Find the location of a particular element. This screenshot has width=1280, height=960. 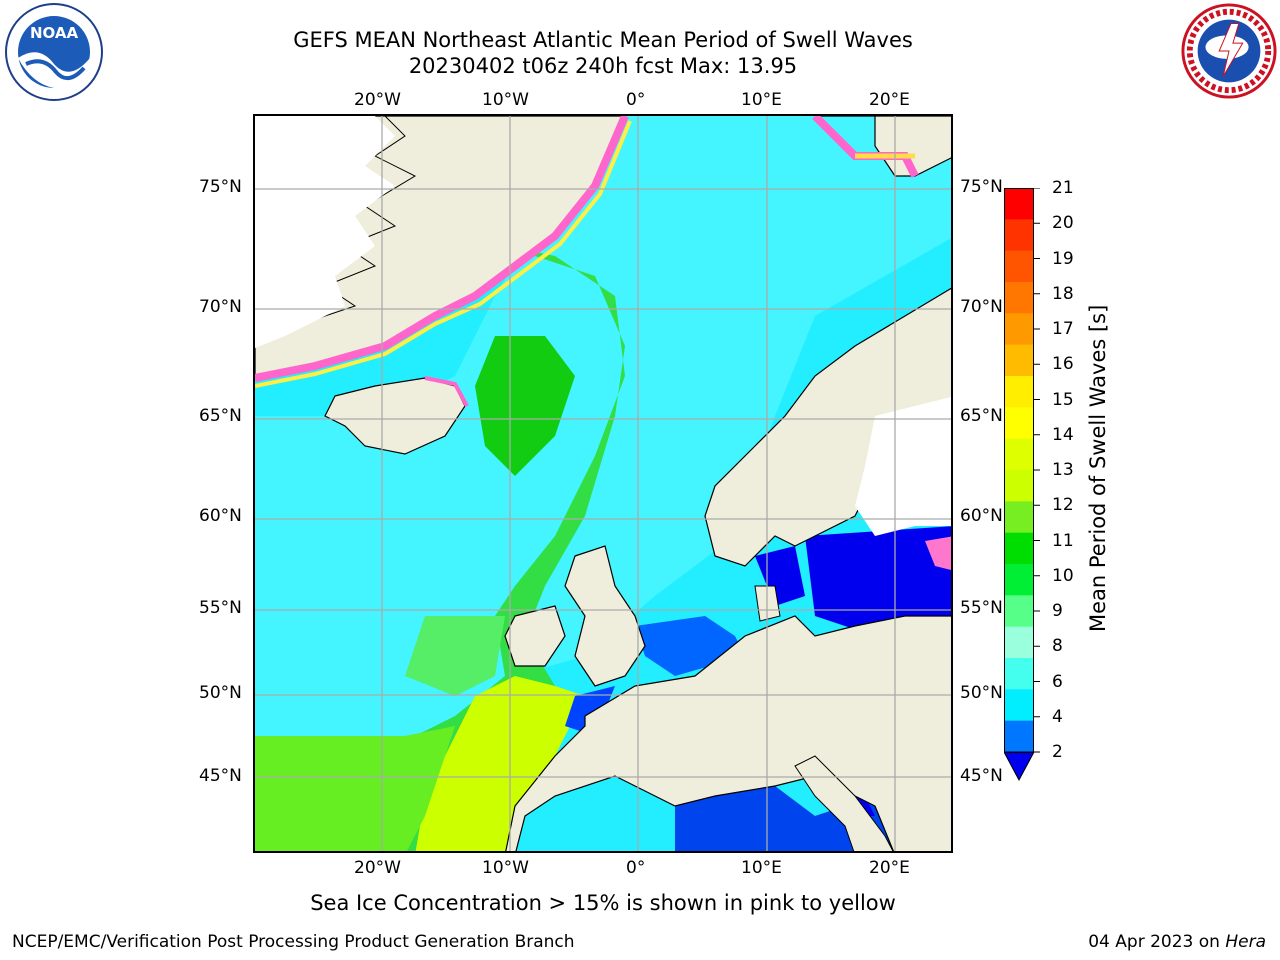

colorbar-tick-label: 18 is located at coordinates (1063, 293).